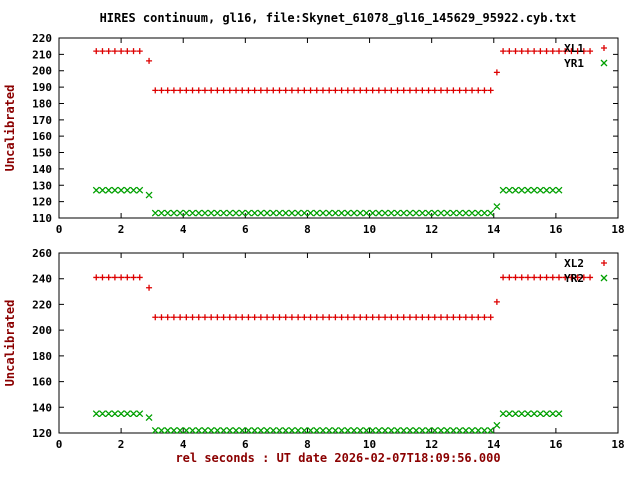  I want to click on legend-label-YR2: YR2, so click(574, 278).